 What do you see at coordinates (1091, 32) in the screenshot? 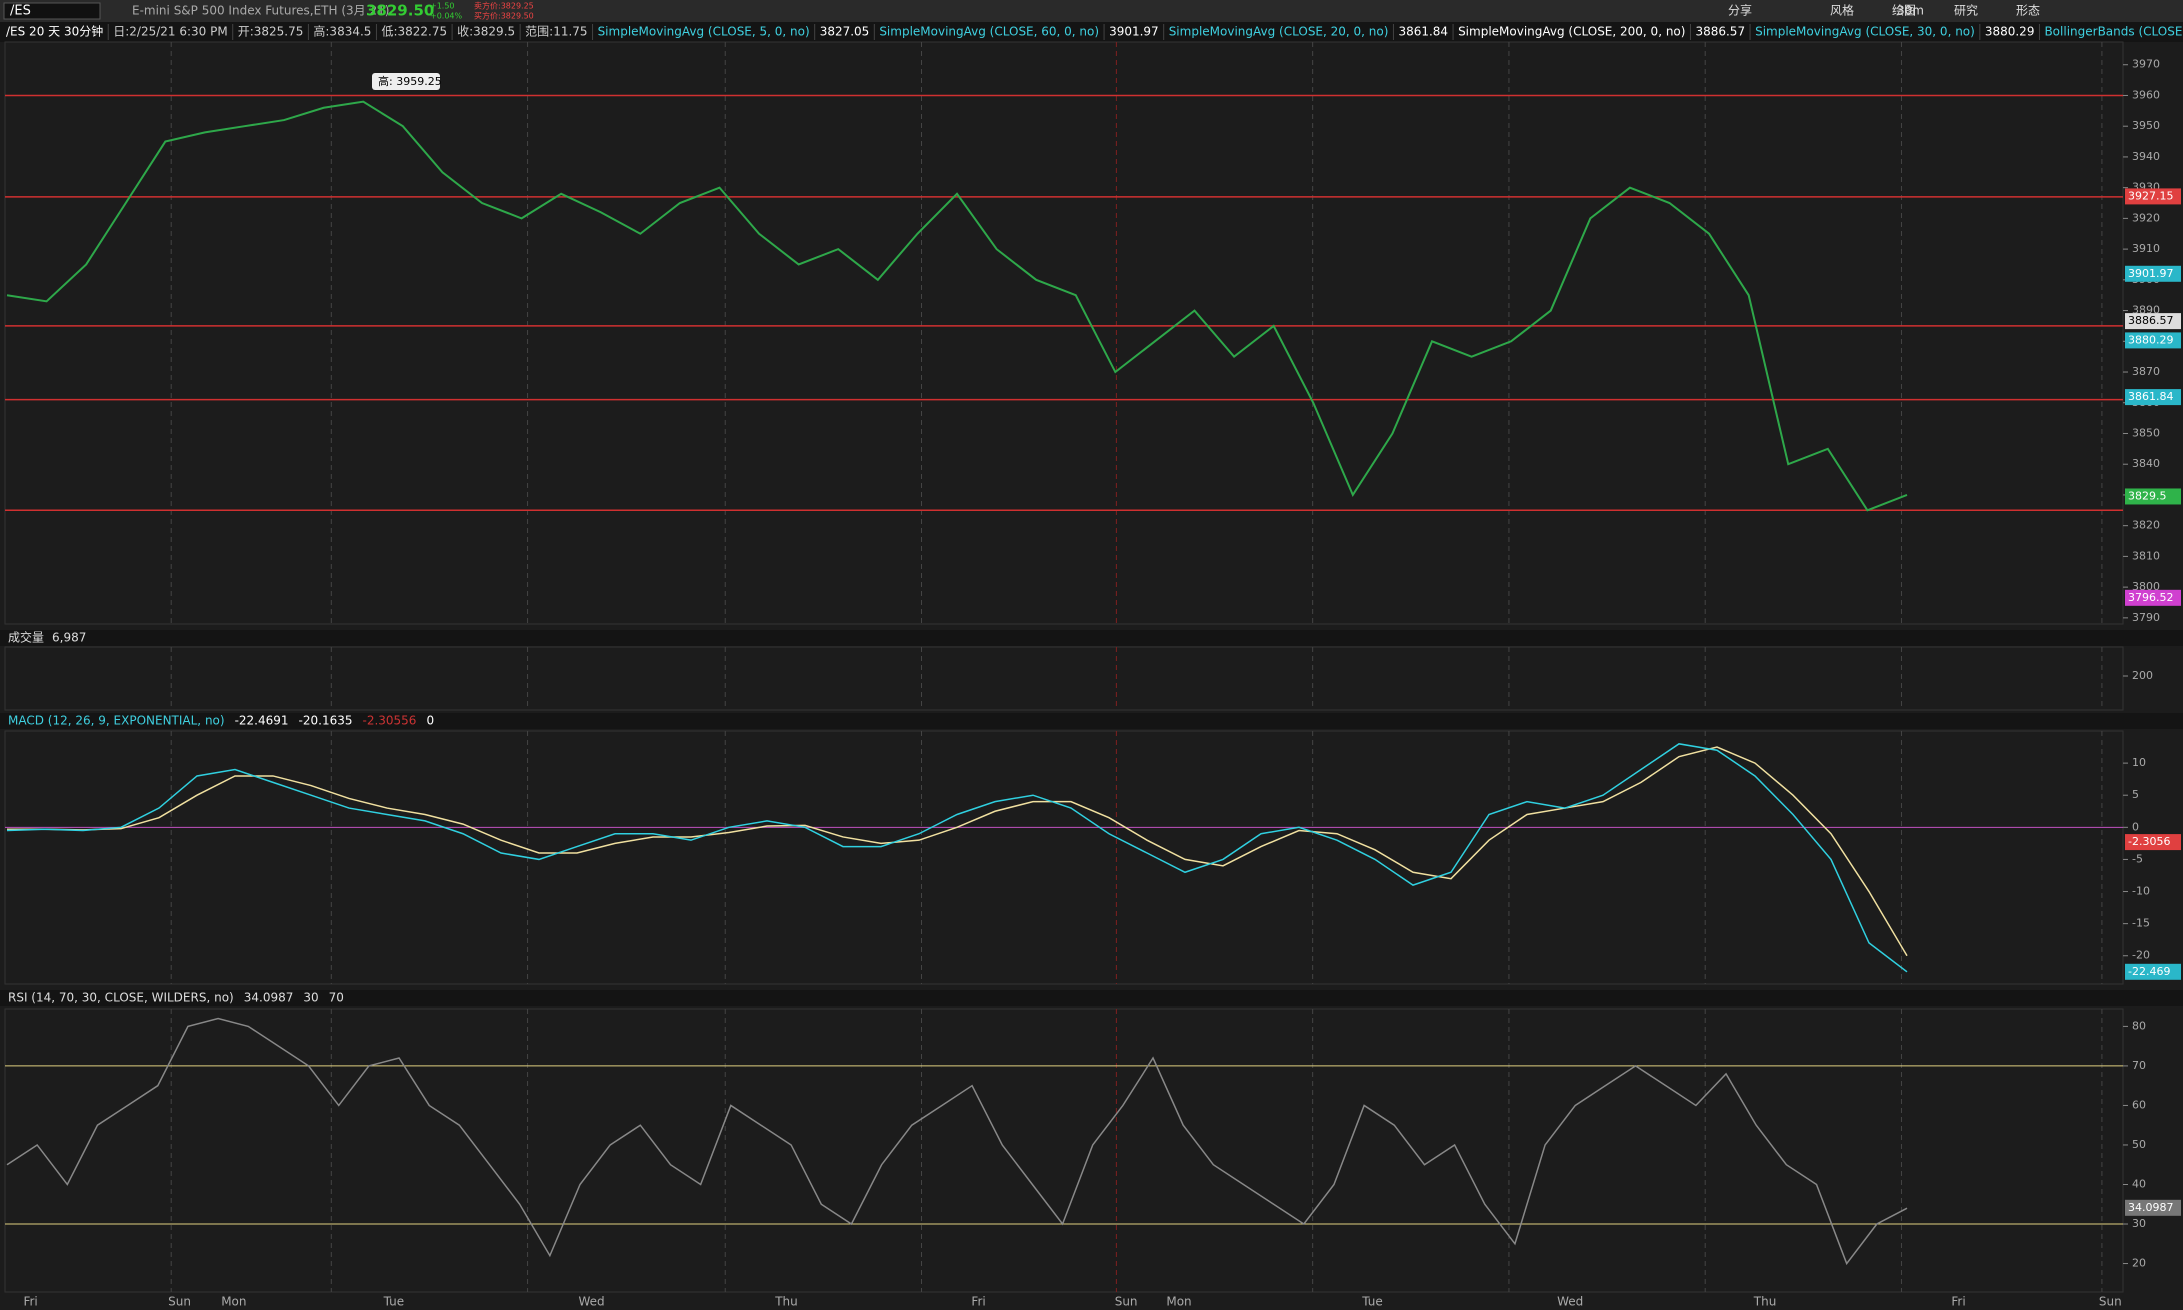
I see `study-header` at bounding box center [1091, 32].